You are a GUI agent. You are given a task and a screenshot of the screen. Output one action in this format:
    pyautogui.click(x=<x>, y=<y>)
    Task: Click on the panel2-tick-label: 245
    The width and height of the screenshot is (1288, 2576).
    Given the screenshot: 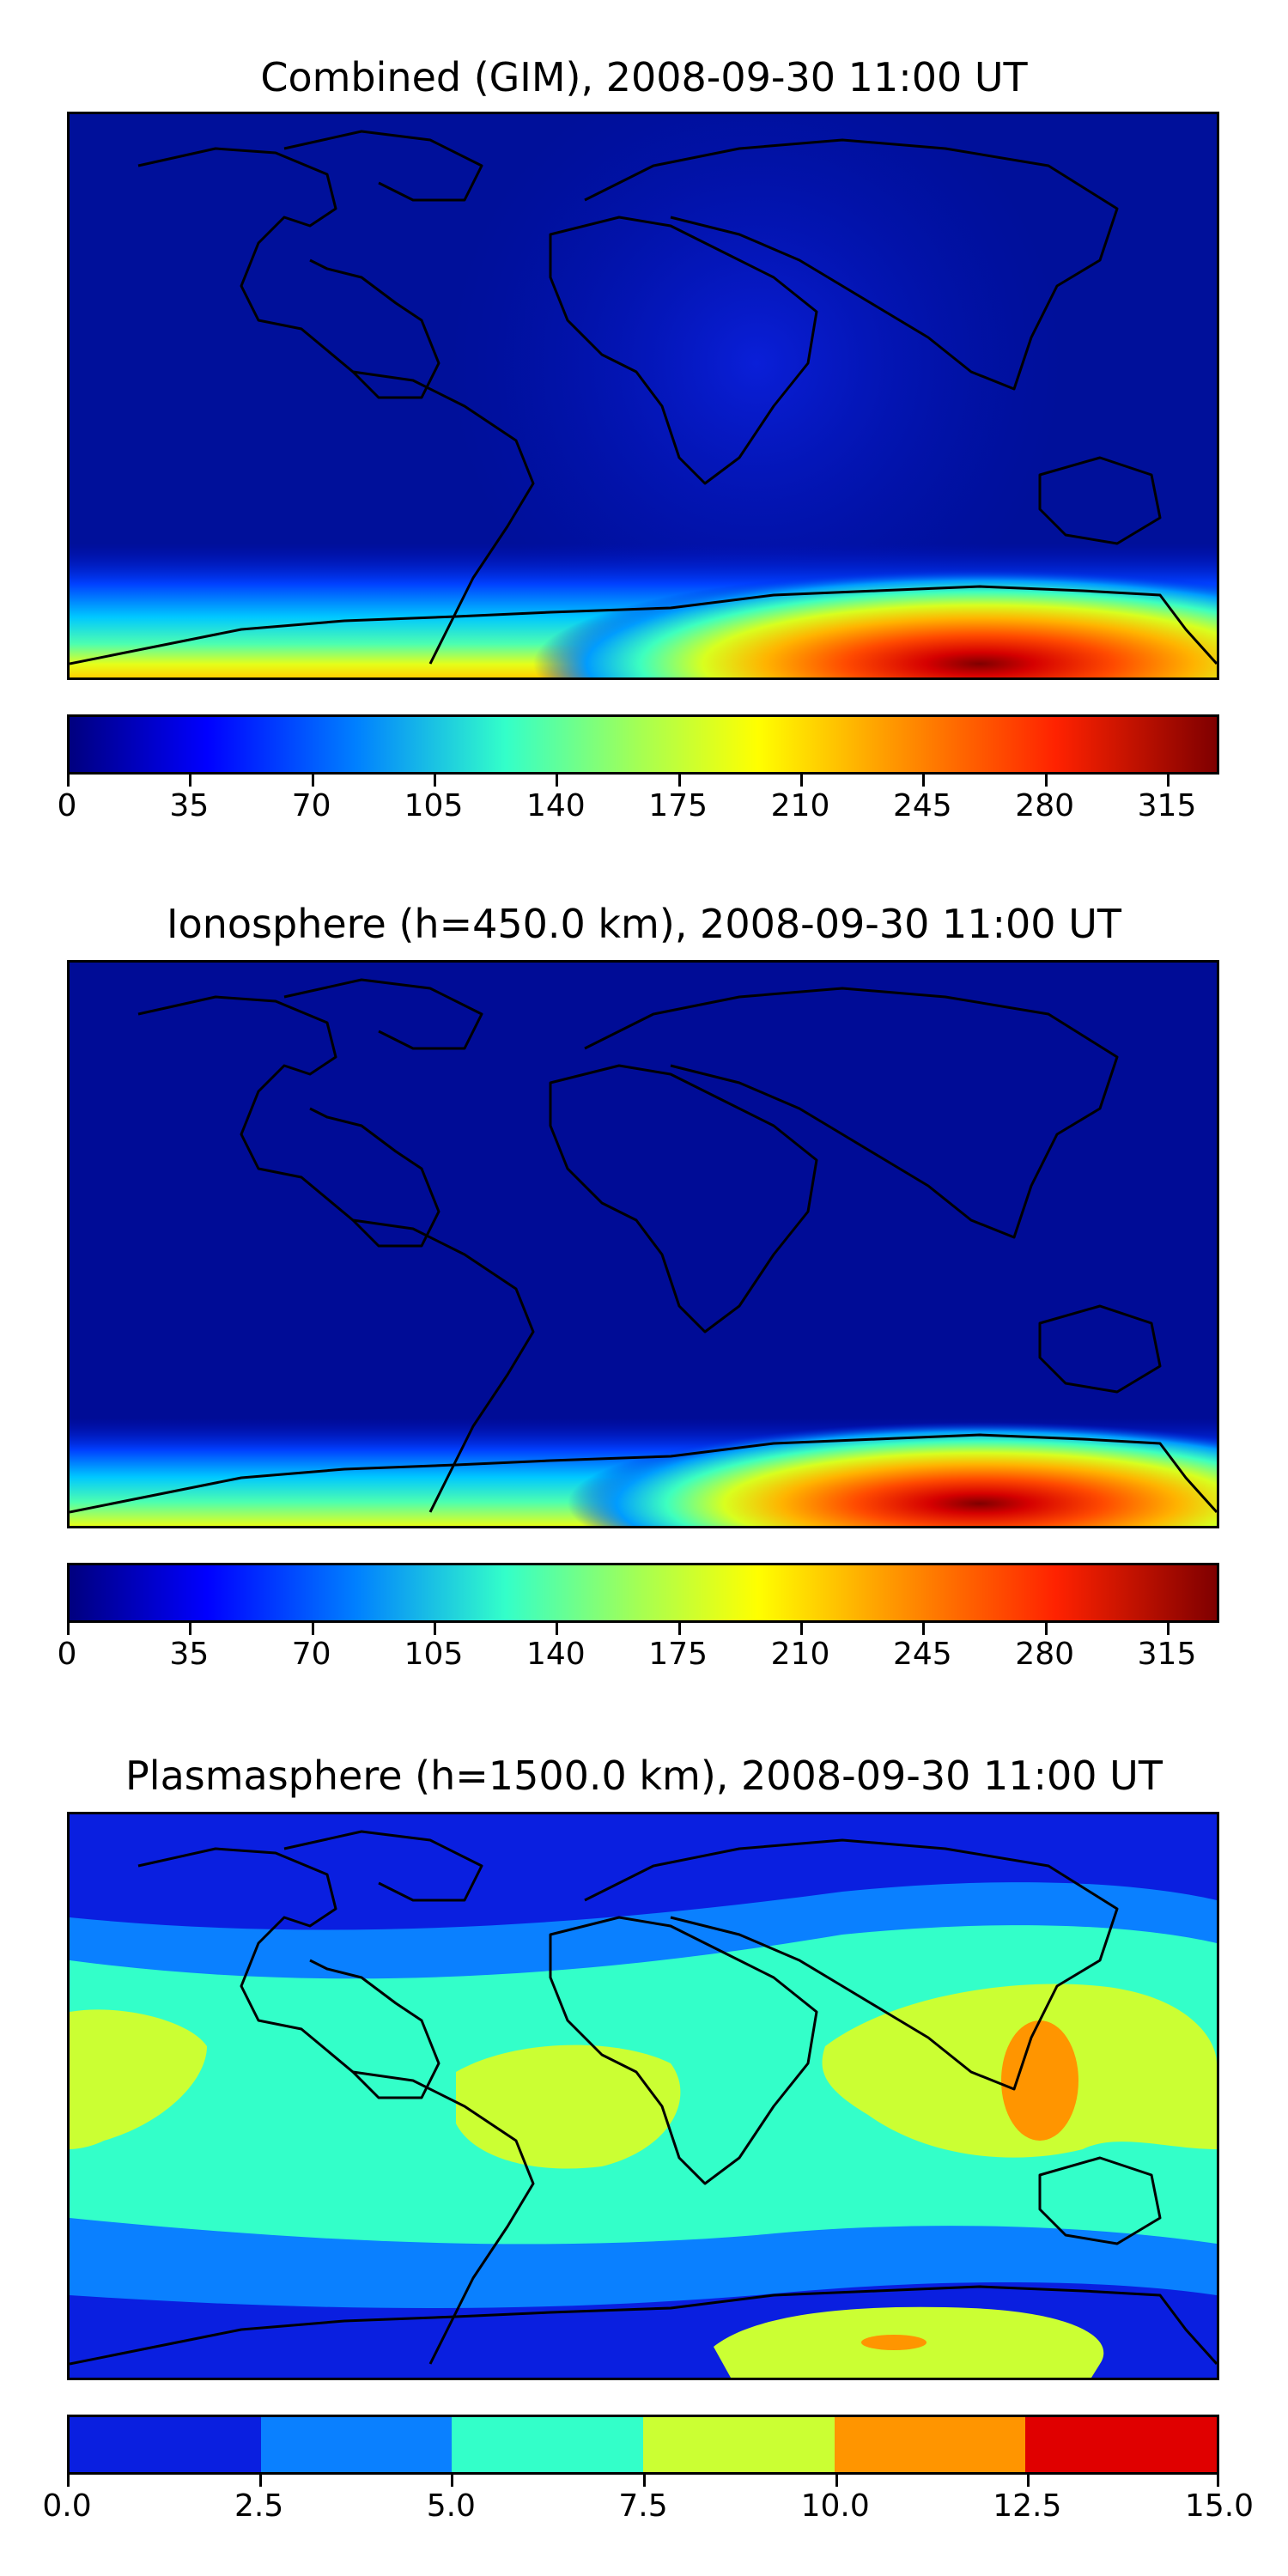 What is the action you would take?
    pyautogui.click(x=922, y=1654)
    